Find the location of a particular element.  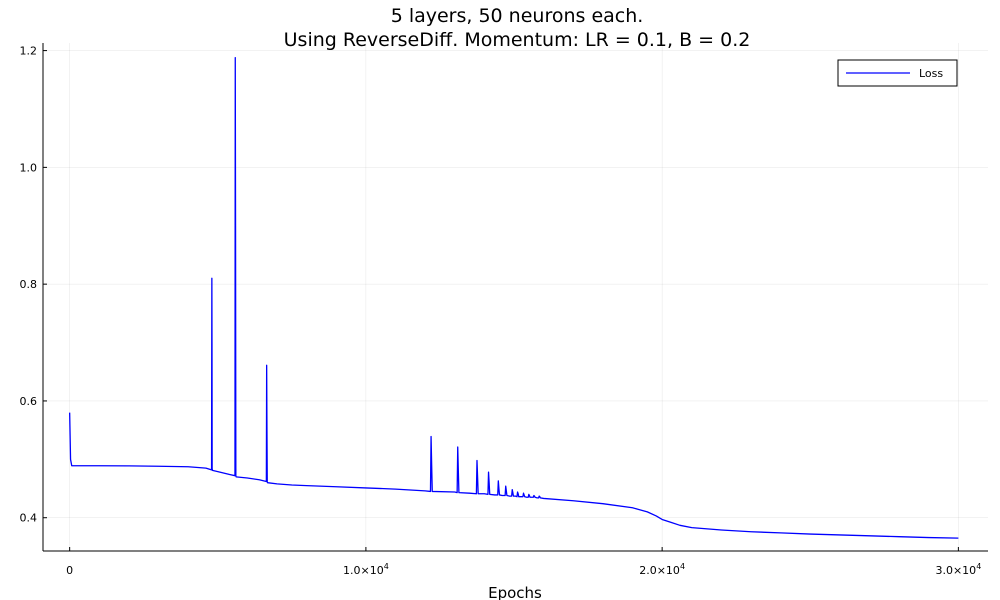

legend-label-loss: Loss is located at coordinates (931, 73).